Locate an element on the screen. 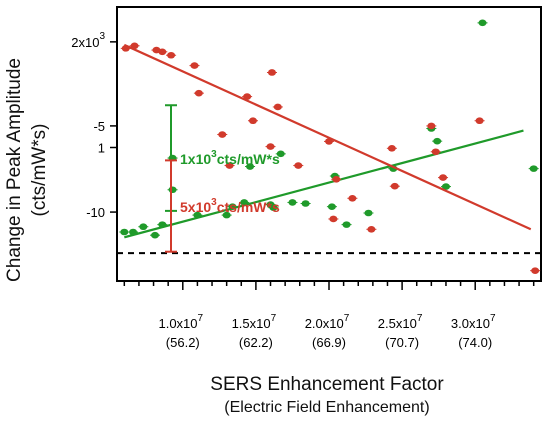 This screenshot has height=421, width=550. y-tick-label: -5 is located at coordinates (99, 126).